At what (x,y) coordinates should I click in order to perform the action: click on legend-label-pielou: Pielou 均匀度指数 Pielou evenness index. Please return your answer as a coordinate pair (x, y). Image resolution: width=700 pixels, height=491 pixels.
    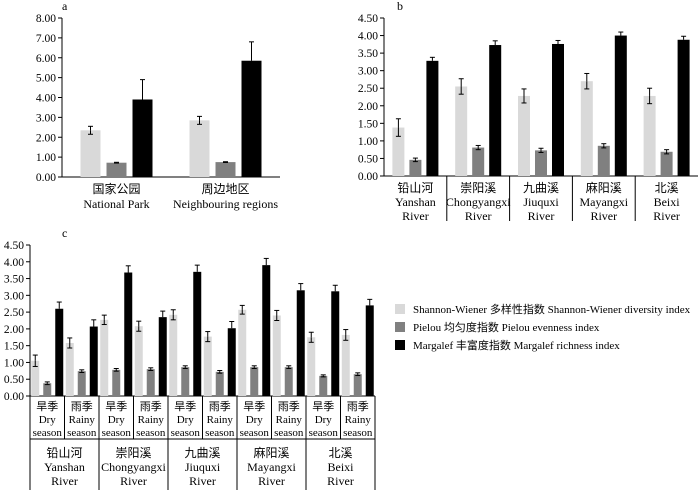
    Looking at the image, I should click on (506, 327).